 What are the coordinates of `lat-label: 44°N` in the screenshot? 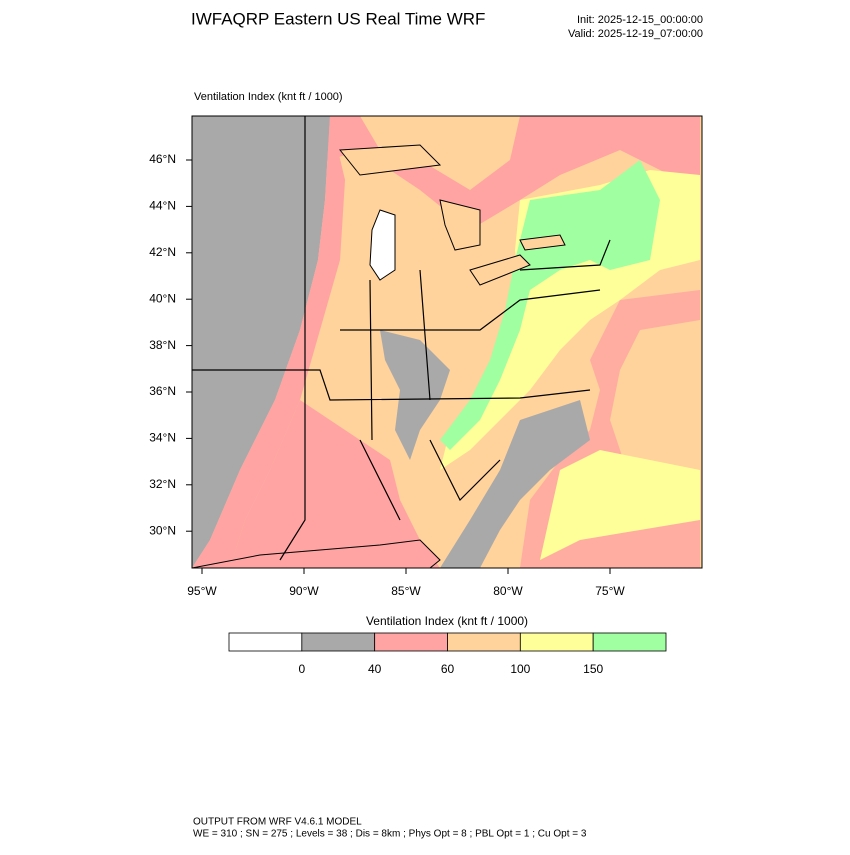 It's located at (162, 206).